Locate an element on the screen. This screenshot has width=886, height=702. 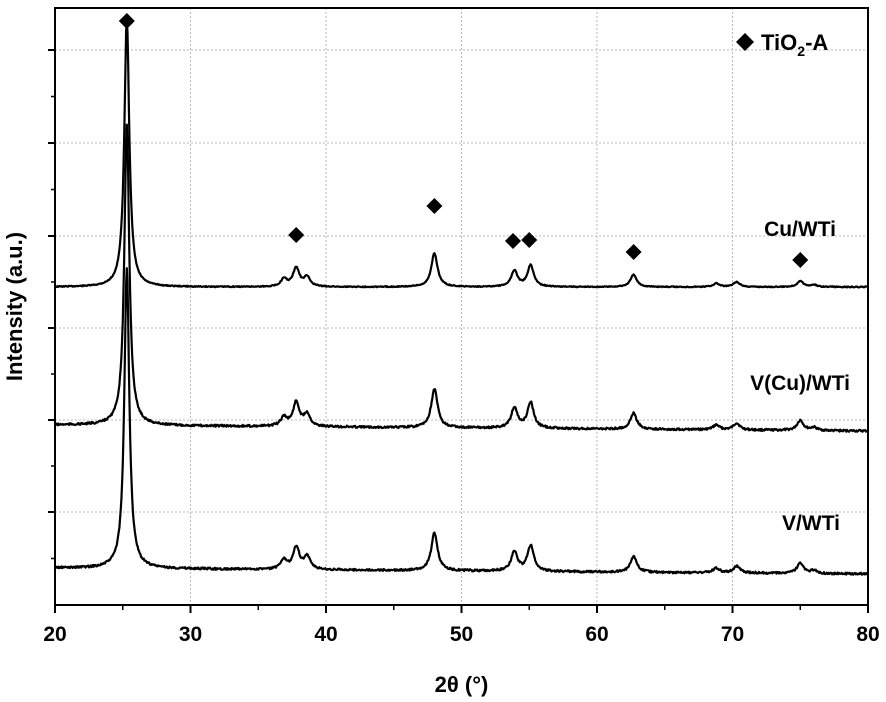
y-axis-ticks is located at coordinates (51, 304).